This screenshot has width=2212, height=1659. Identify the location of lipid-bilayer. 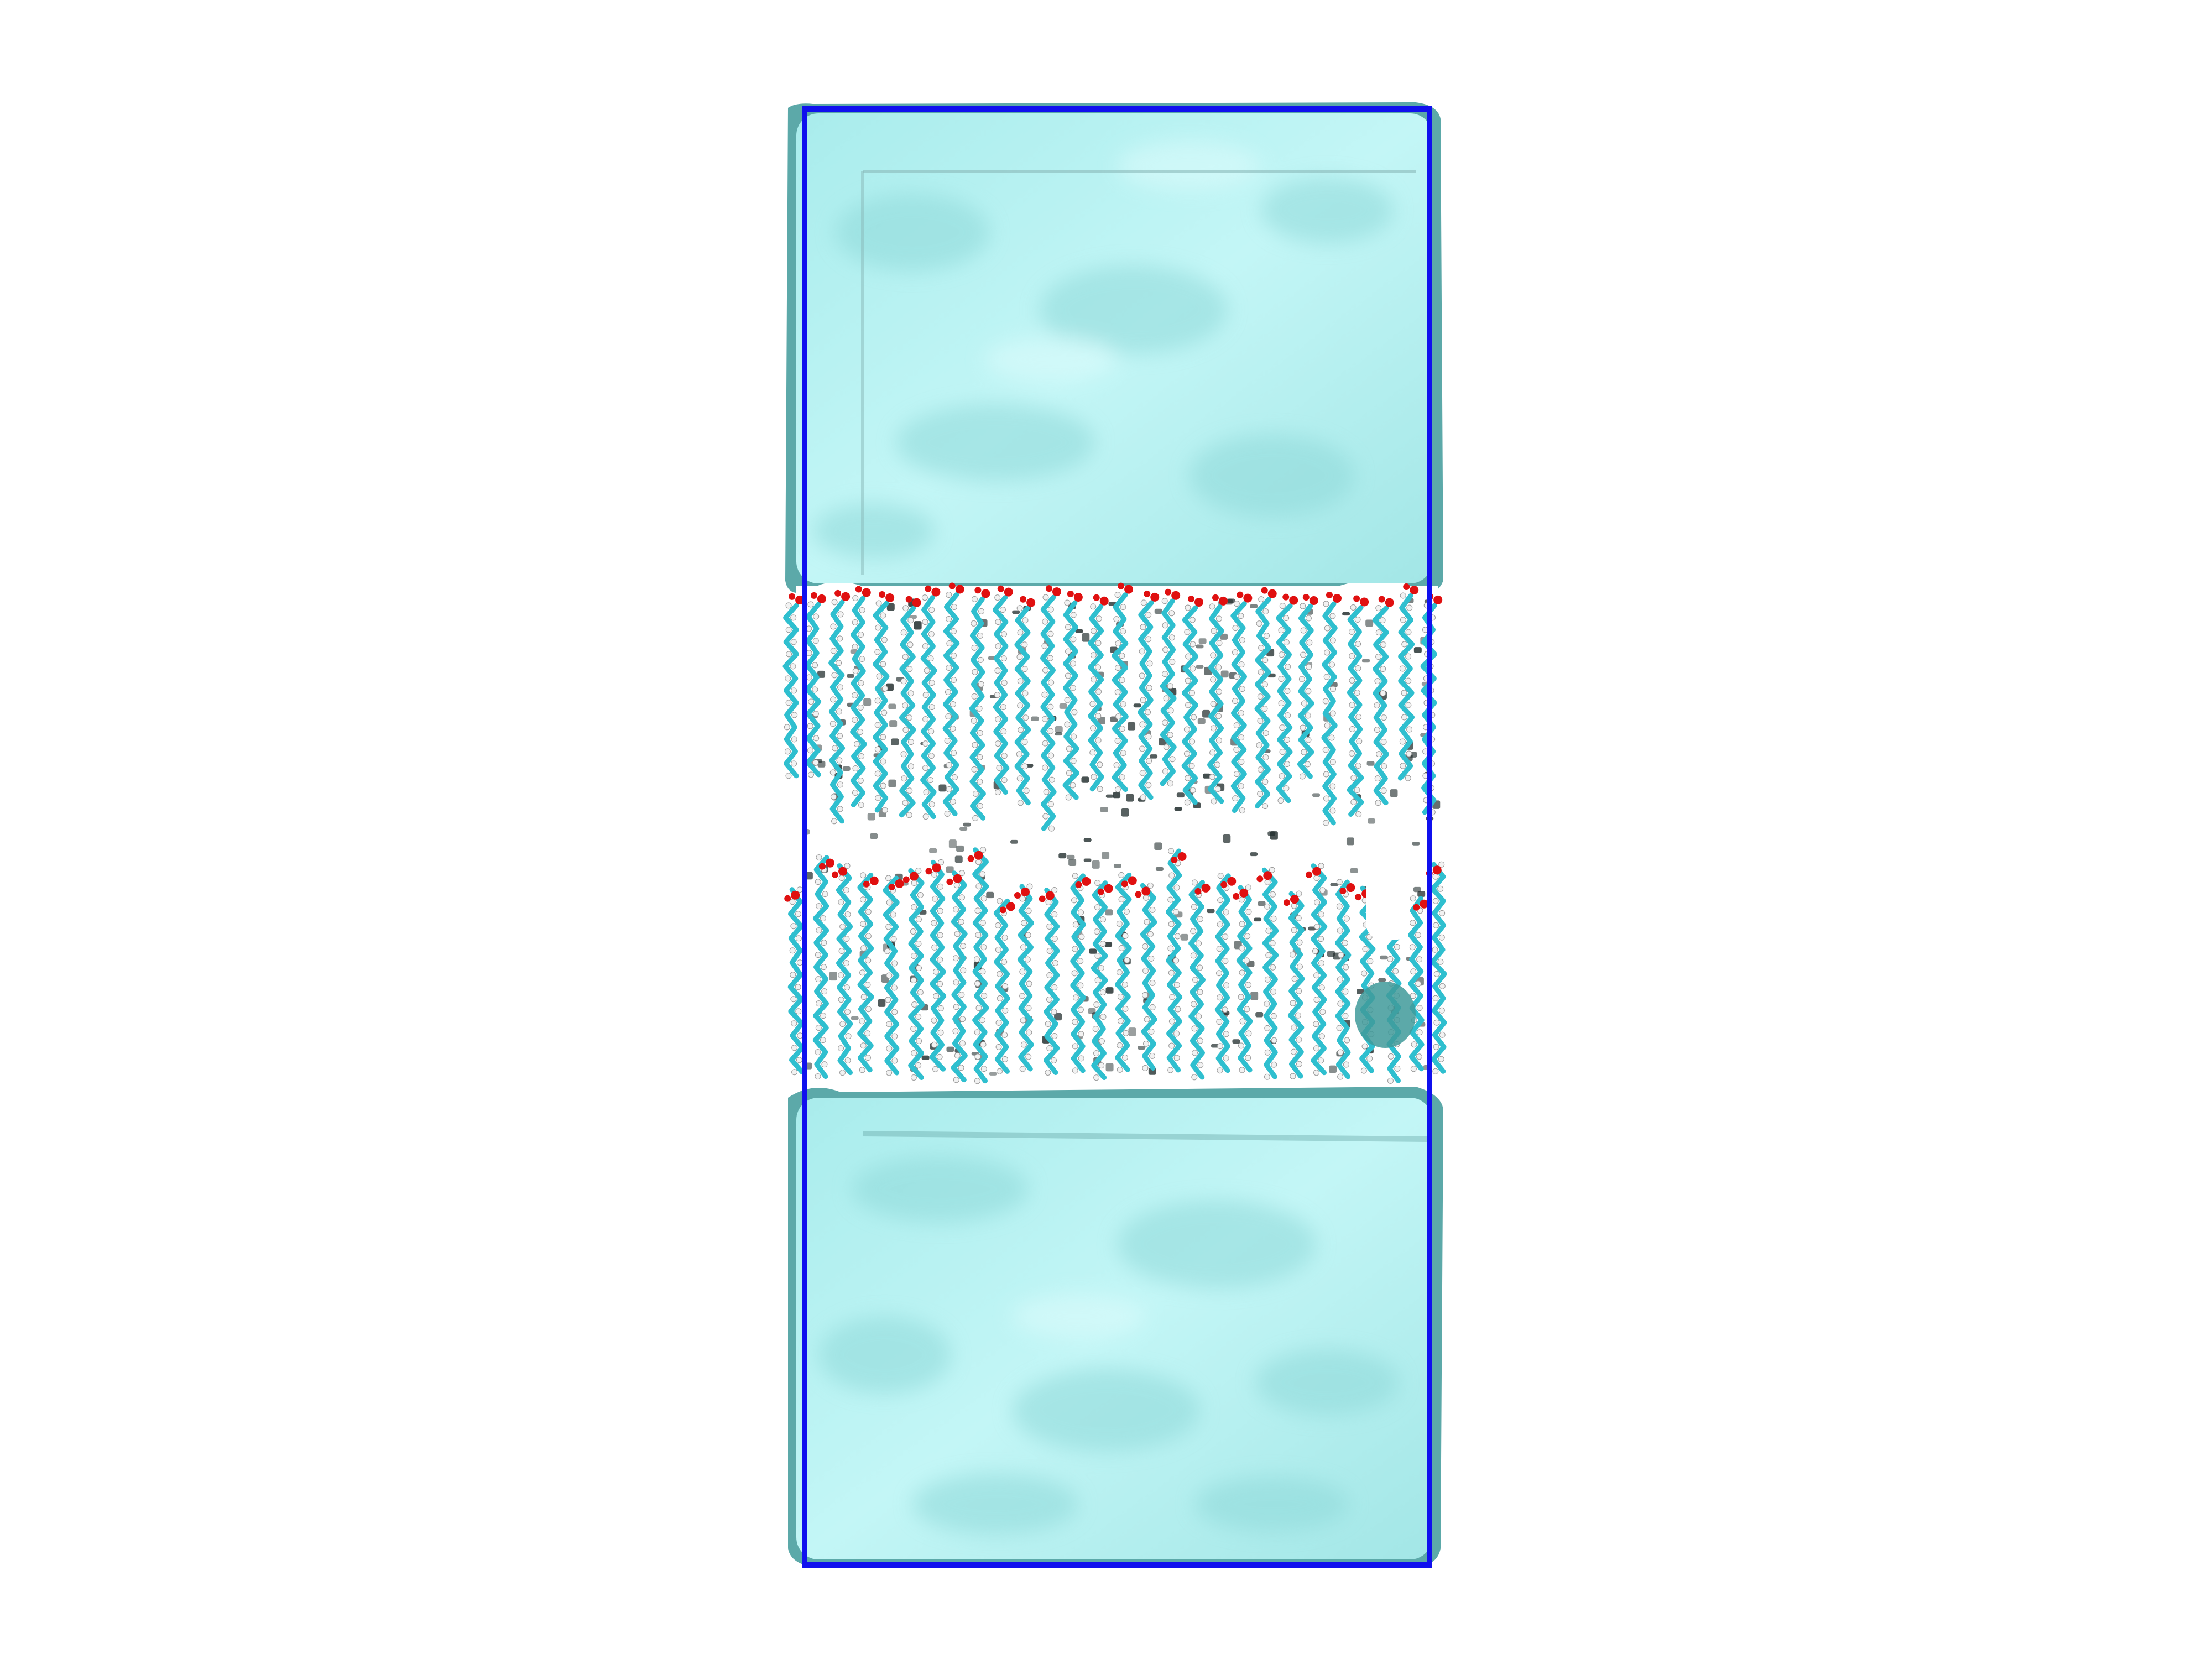
(1114, 833).